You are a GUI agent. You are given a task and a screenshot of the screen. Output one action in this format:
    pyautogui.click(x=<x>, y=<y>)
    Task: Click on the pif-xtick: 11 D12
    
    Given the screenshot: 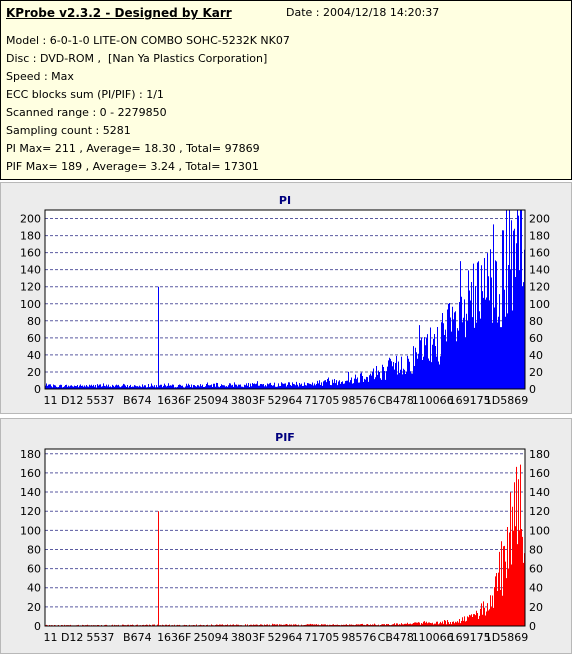 What is the action you would take?
    pyautogui.click(x=63, y=637)
    